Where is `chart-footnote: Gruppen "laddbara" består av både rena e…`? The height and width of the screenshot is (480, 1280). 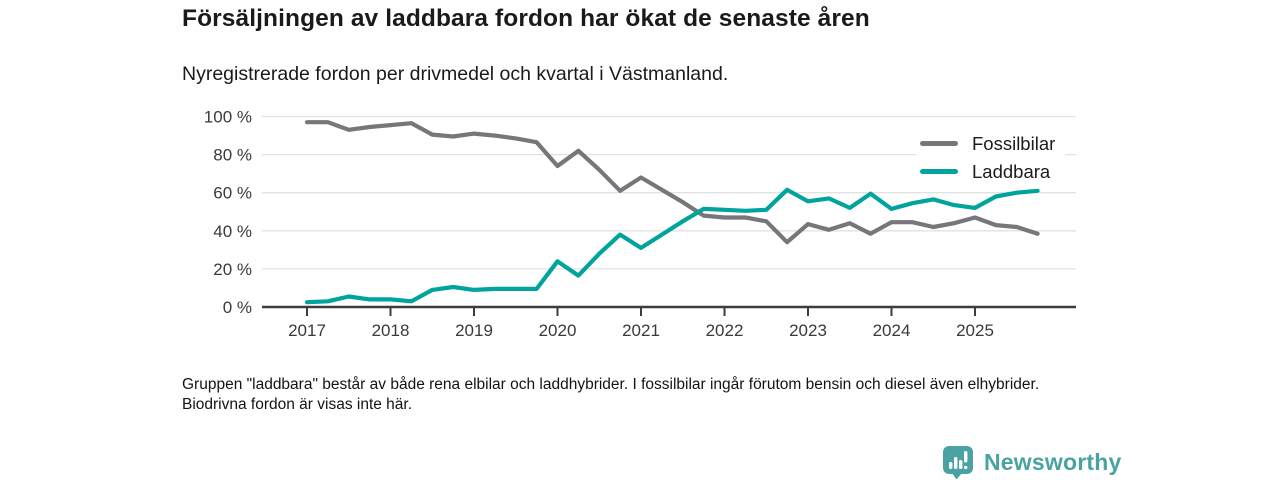
chart-footnote: Gruppen "laddbara" består av både rena e… is located at coordinates (611, 395).